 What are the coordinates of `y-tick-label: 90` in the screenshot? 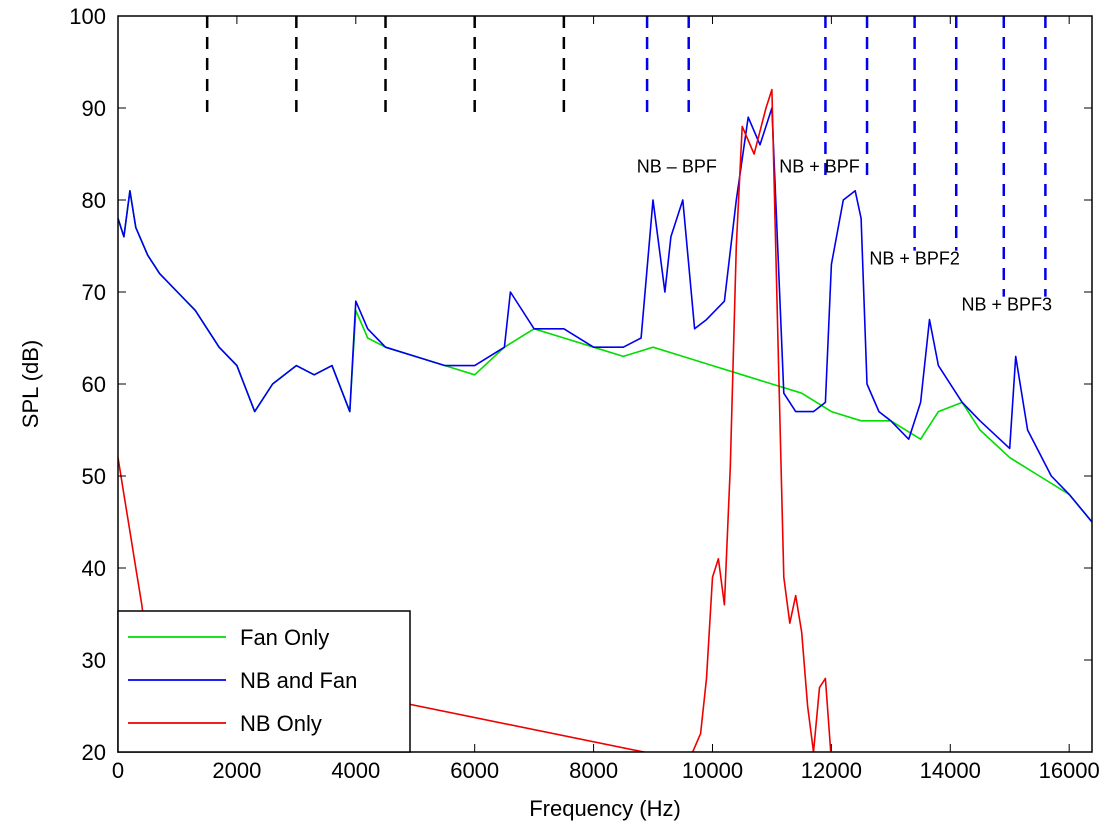 It's located at (94, 108).